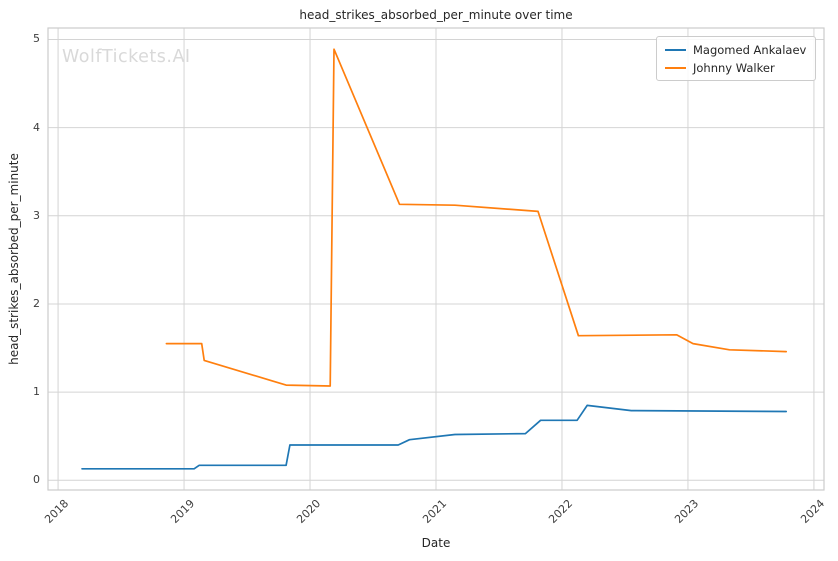  What do you see at coordinates (750, 49) in the screenshot?
I see `legend-label: Magomed Ankalaev` at bounding box center [750, 49].